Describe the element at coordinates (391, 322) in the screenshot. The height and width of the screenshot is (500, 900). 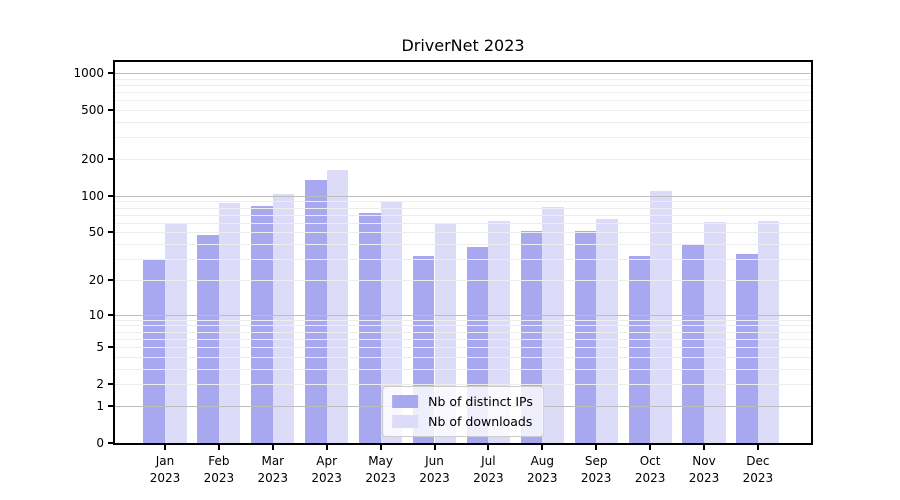
I see `bar-downloads-may` at that location.